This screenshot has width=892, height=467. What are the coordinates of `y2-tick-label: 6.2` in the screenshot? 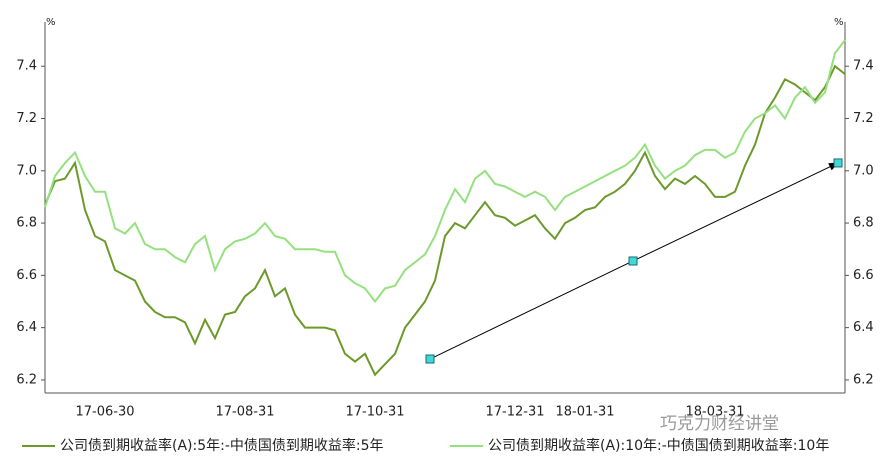 It's located at (863, 379).